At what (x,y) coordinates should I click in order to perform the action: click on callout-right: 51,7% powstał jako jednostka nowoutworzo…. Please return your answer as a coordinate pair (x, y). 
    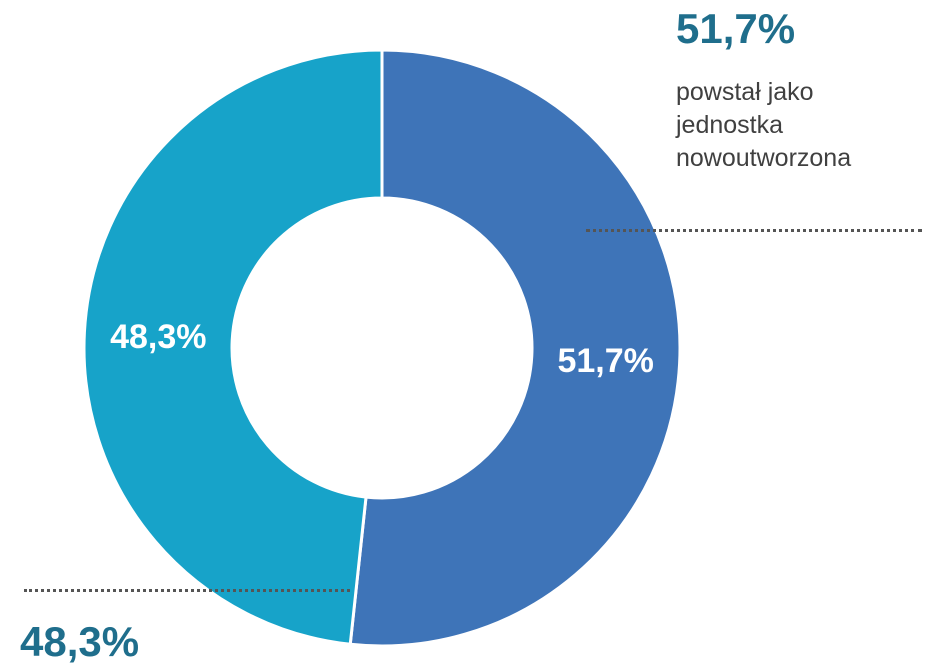
    Looking at the image, I should click on (763, 91).